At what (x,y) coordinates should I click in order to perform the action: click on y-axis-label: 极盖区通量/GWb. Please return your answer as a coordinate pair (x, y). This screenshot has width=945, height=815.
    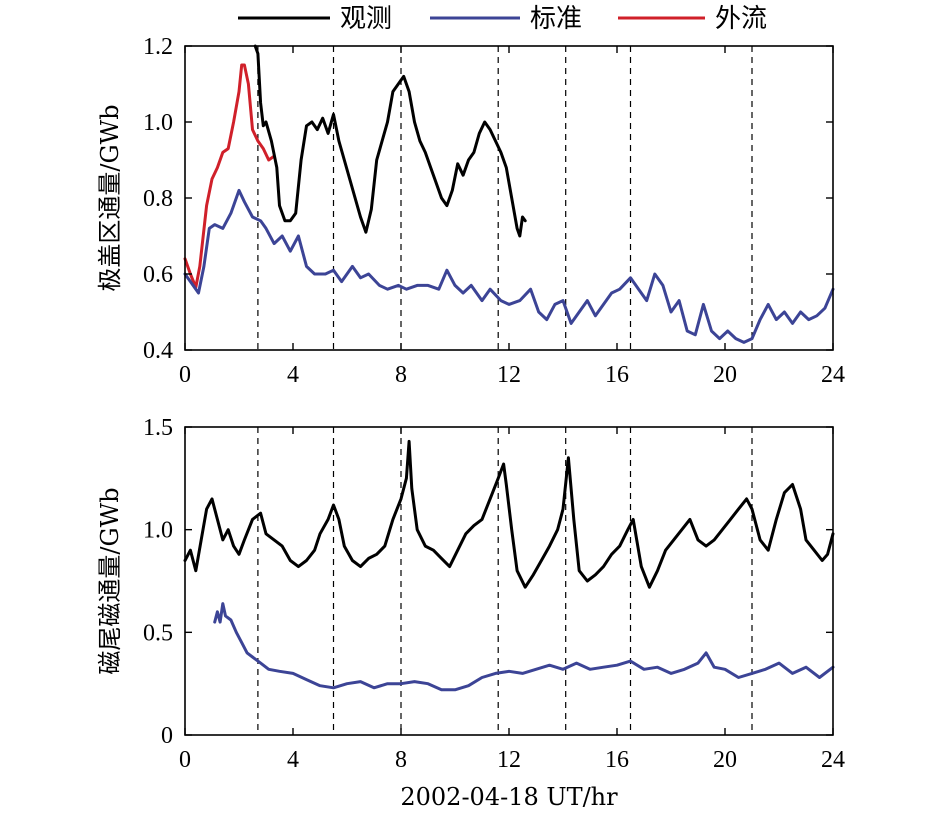
    Looking at the image, I should click on (110, 197).